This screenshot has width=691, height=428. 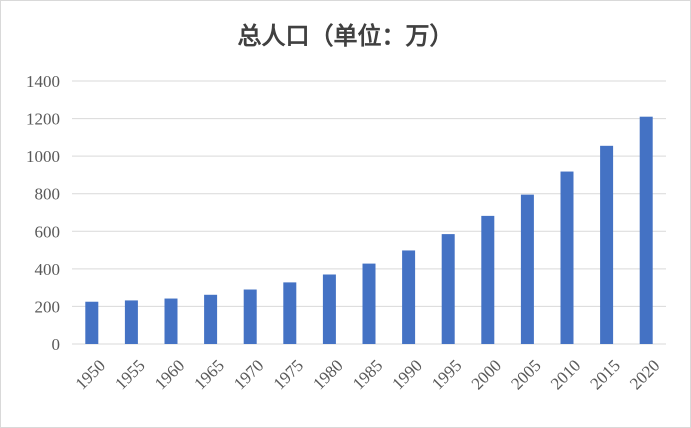 What do you see at coordinates (446, 374) in the screenshot?
I see `x-tick-label: 1995` at bounding box center [446, 374].